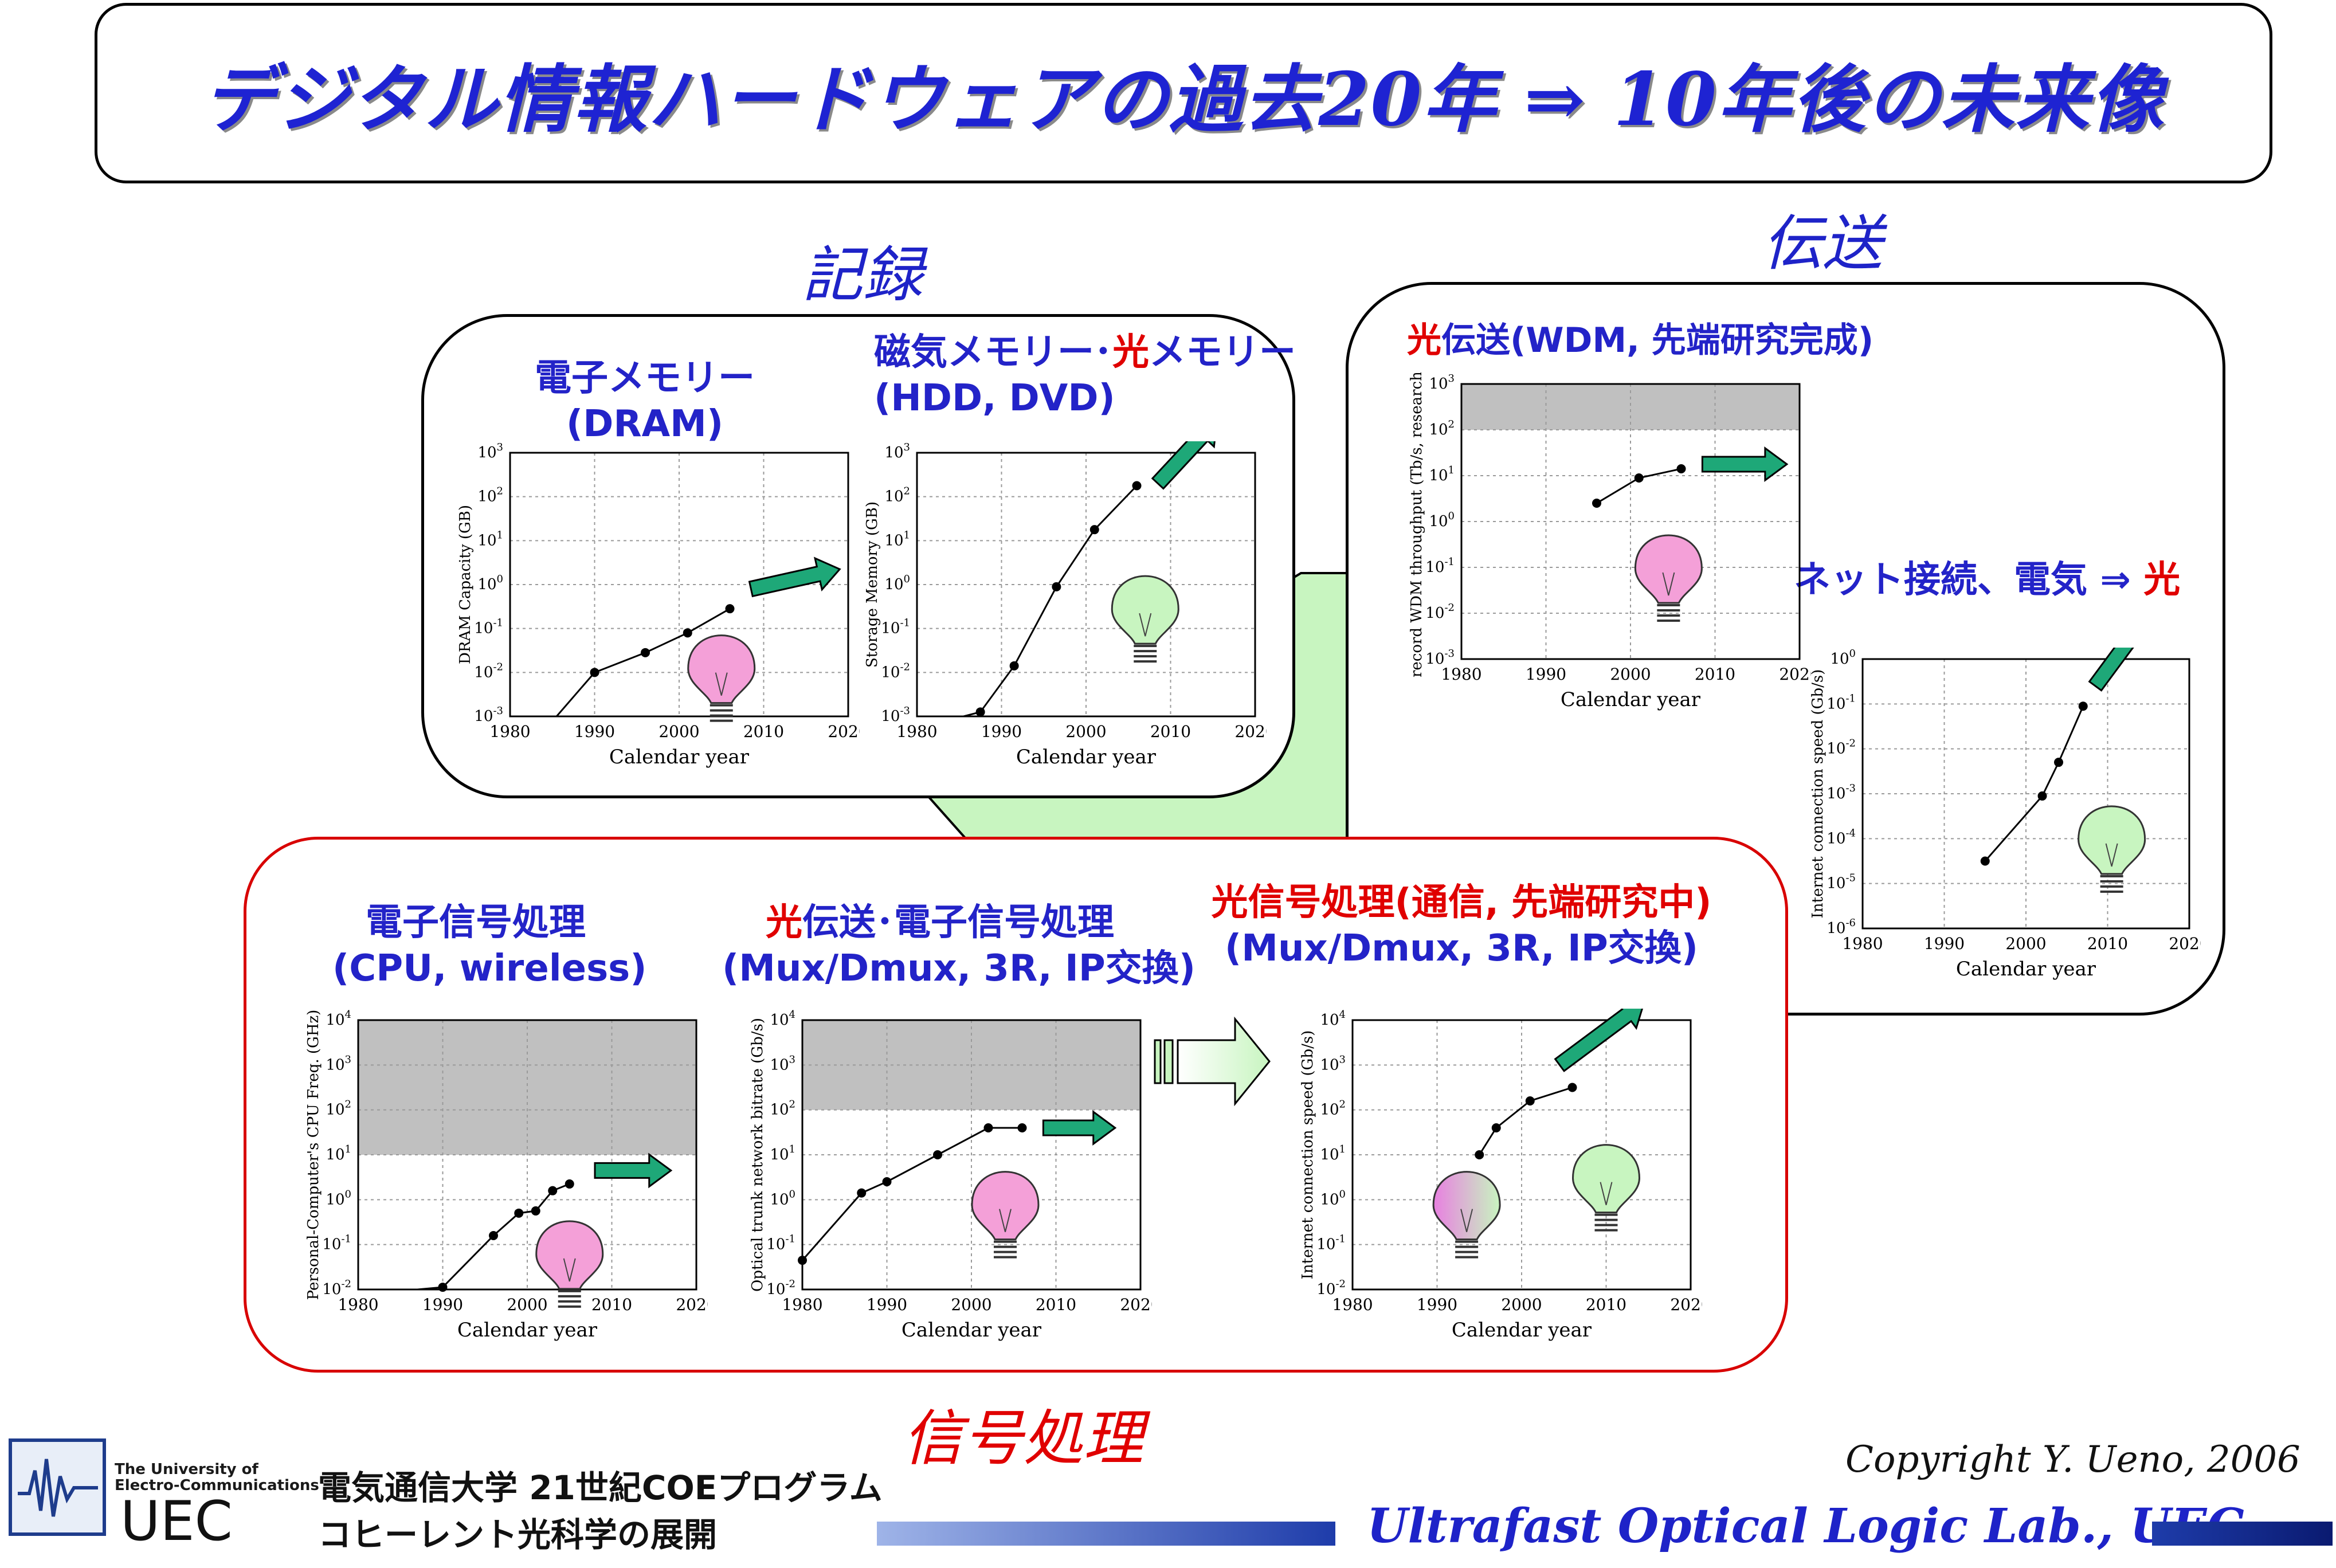 Image resolution: width=2336 pixels, height=1568 pixels. I want to click on trunk-label: 光伝送･電子信号処理 (Mux/Dmux, 3R, IP交換), so click(959, 945).